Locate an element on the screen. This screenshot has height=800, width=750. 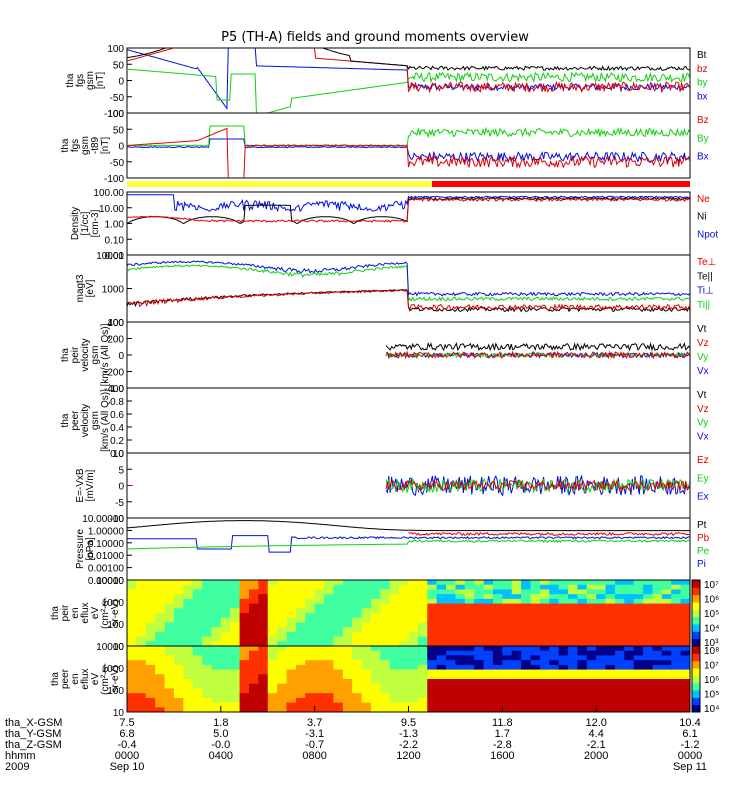
series-Vz is located at coordinates (537, 355).